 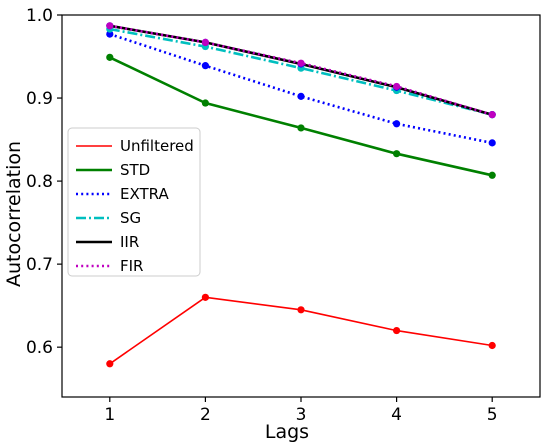 What do you see at coordinates (396, 415) in the screenshot?
I see `x-tick-label: 4` at bounding box center [396, 415].